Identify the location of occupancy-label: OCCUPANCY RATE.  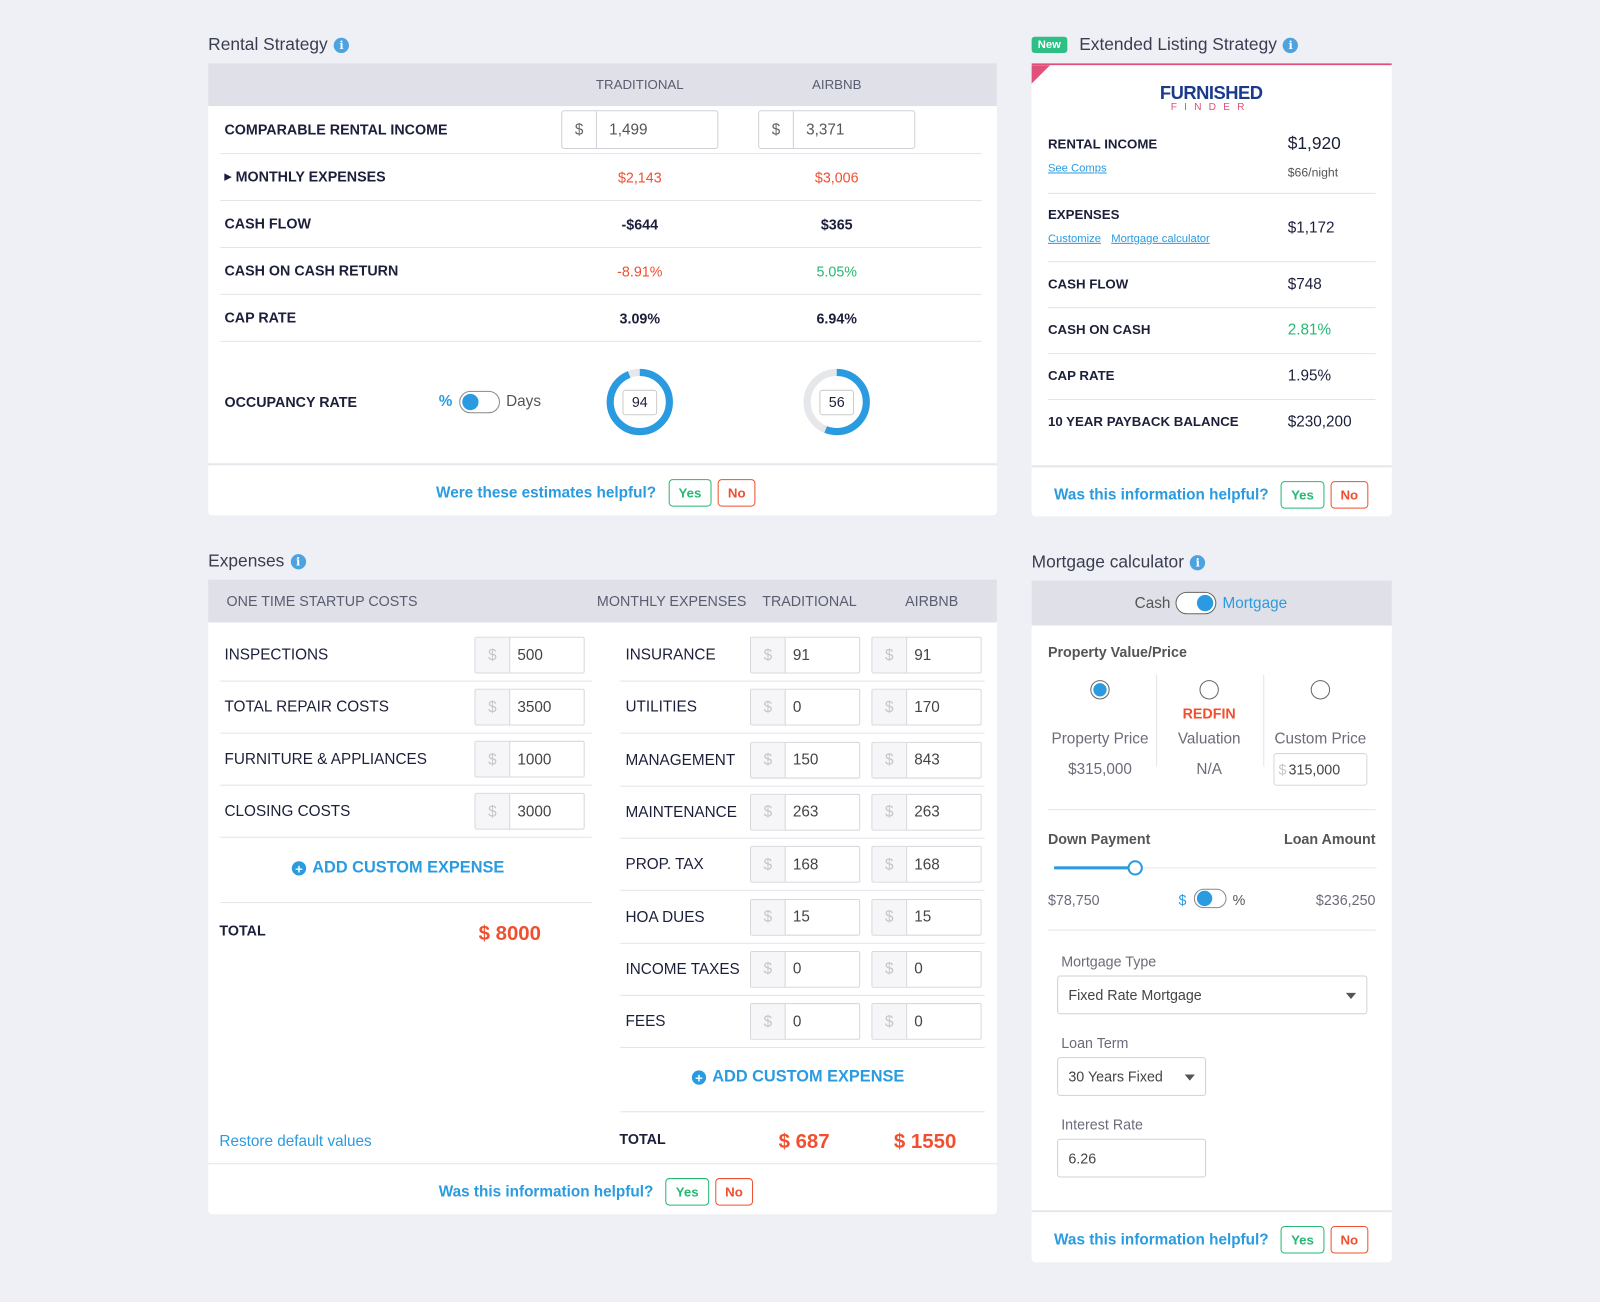
(291, 402).